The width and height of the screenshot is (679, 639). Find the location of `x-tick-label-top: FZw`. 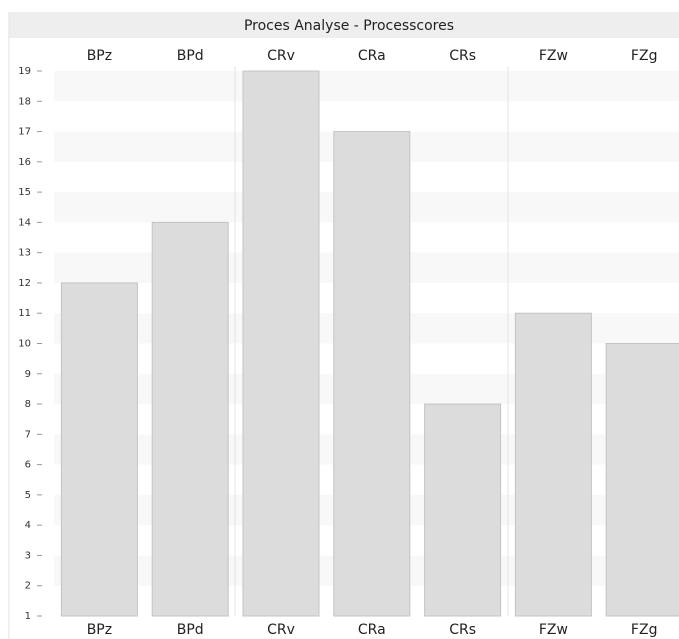

x-tick-label-top: FZw is located at coordinates (553, 56).